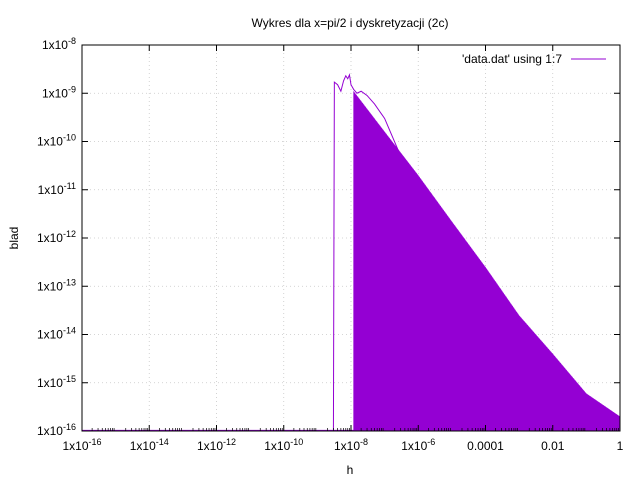  What do you see at coordinates (350, 23) in the screenshot?
I see `chart-title: Wykres dla x=pi/2 i dyskretyzacji (2c)` at bounding box center [350, 23].